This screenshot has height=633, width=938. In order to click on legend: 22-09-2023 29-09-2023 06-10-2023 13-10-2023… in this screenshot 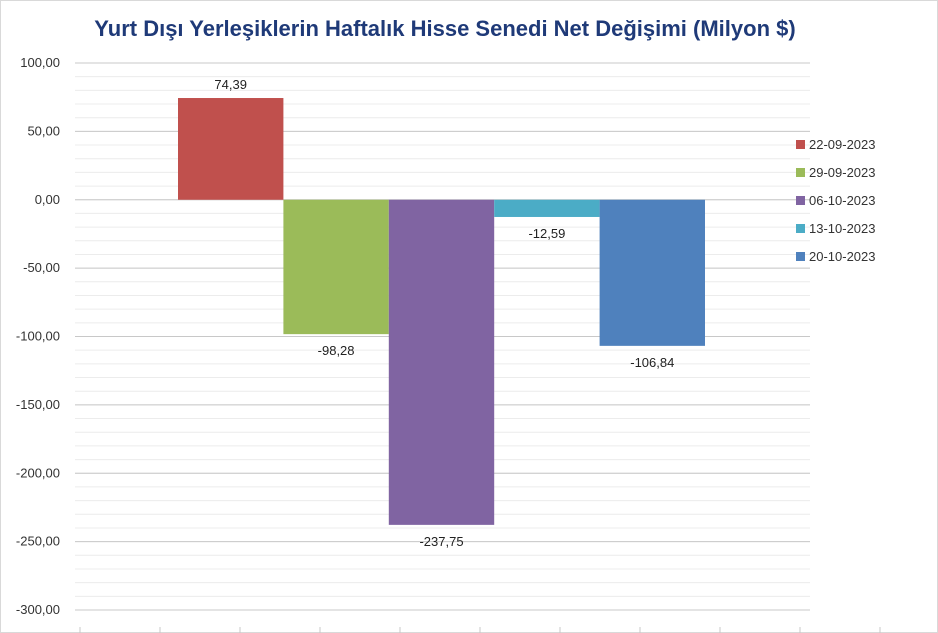, I will do `click(836, 200)`.